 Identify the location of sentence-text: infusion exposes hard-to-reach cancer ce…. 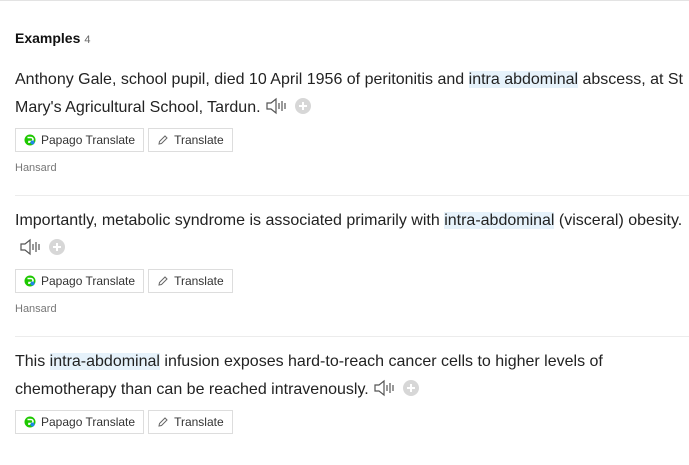
(309, 375).